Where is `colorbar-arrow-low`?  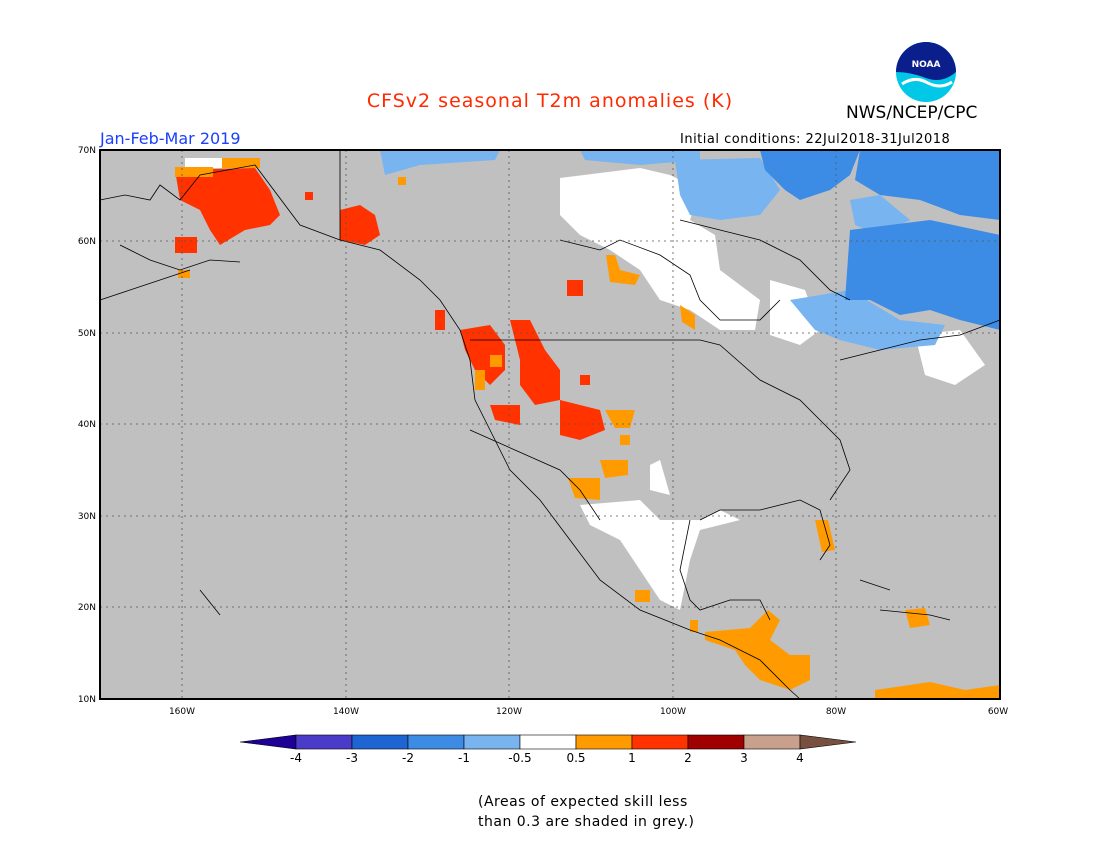
colorbar-arrow-low is located at coordinates (268, 742).